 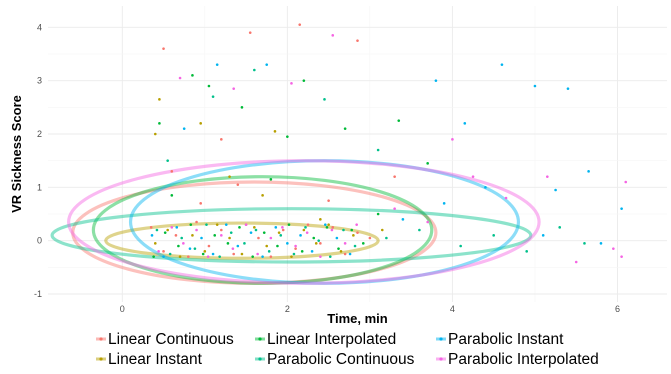 What do you see at coordinates (155, 359) in the screenshot?
I see `legend-label: Linear Instant` at bounding box center [155, 359].